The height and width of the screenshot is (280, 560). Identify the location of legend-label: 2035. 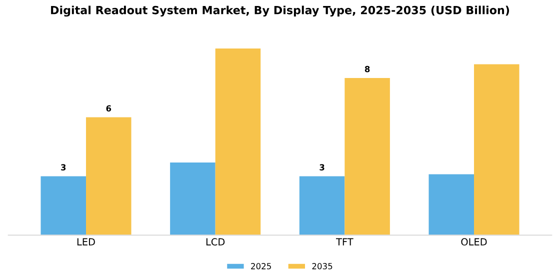
(322, 266).